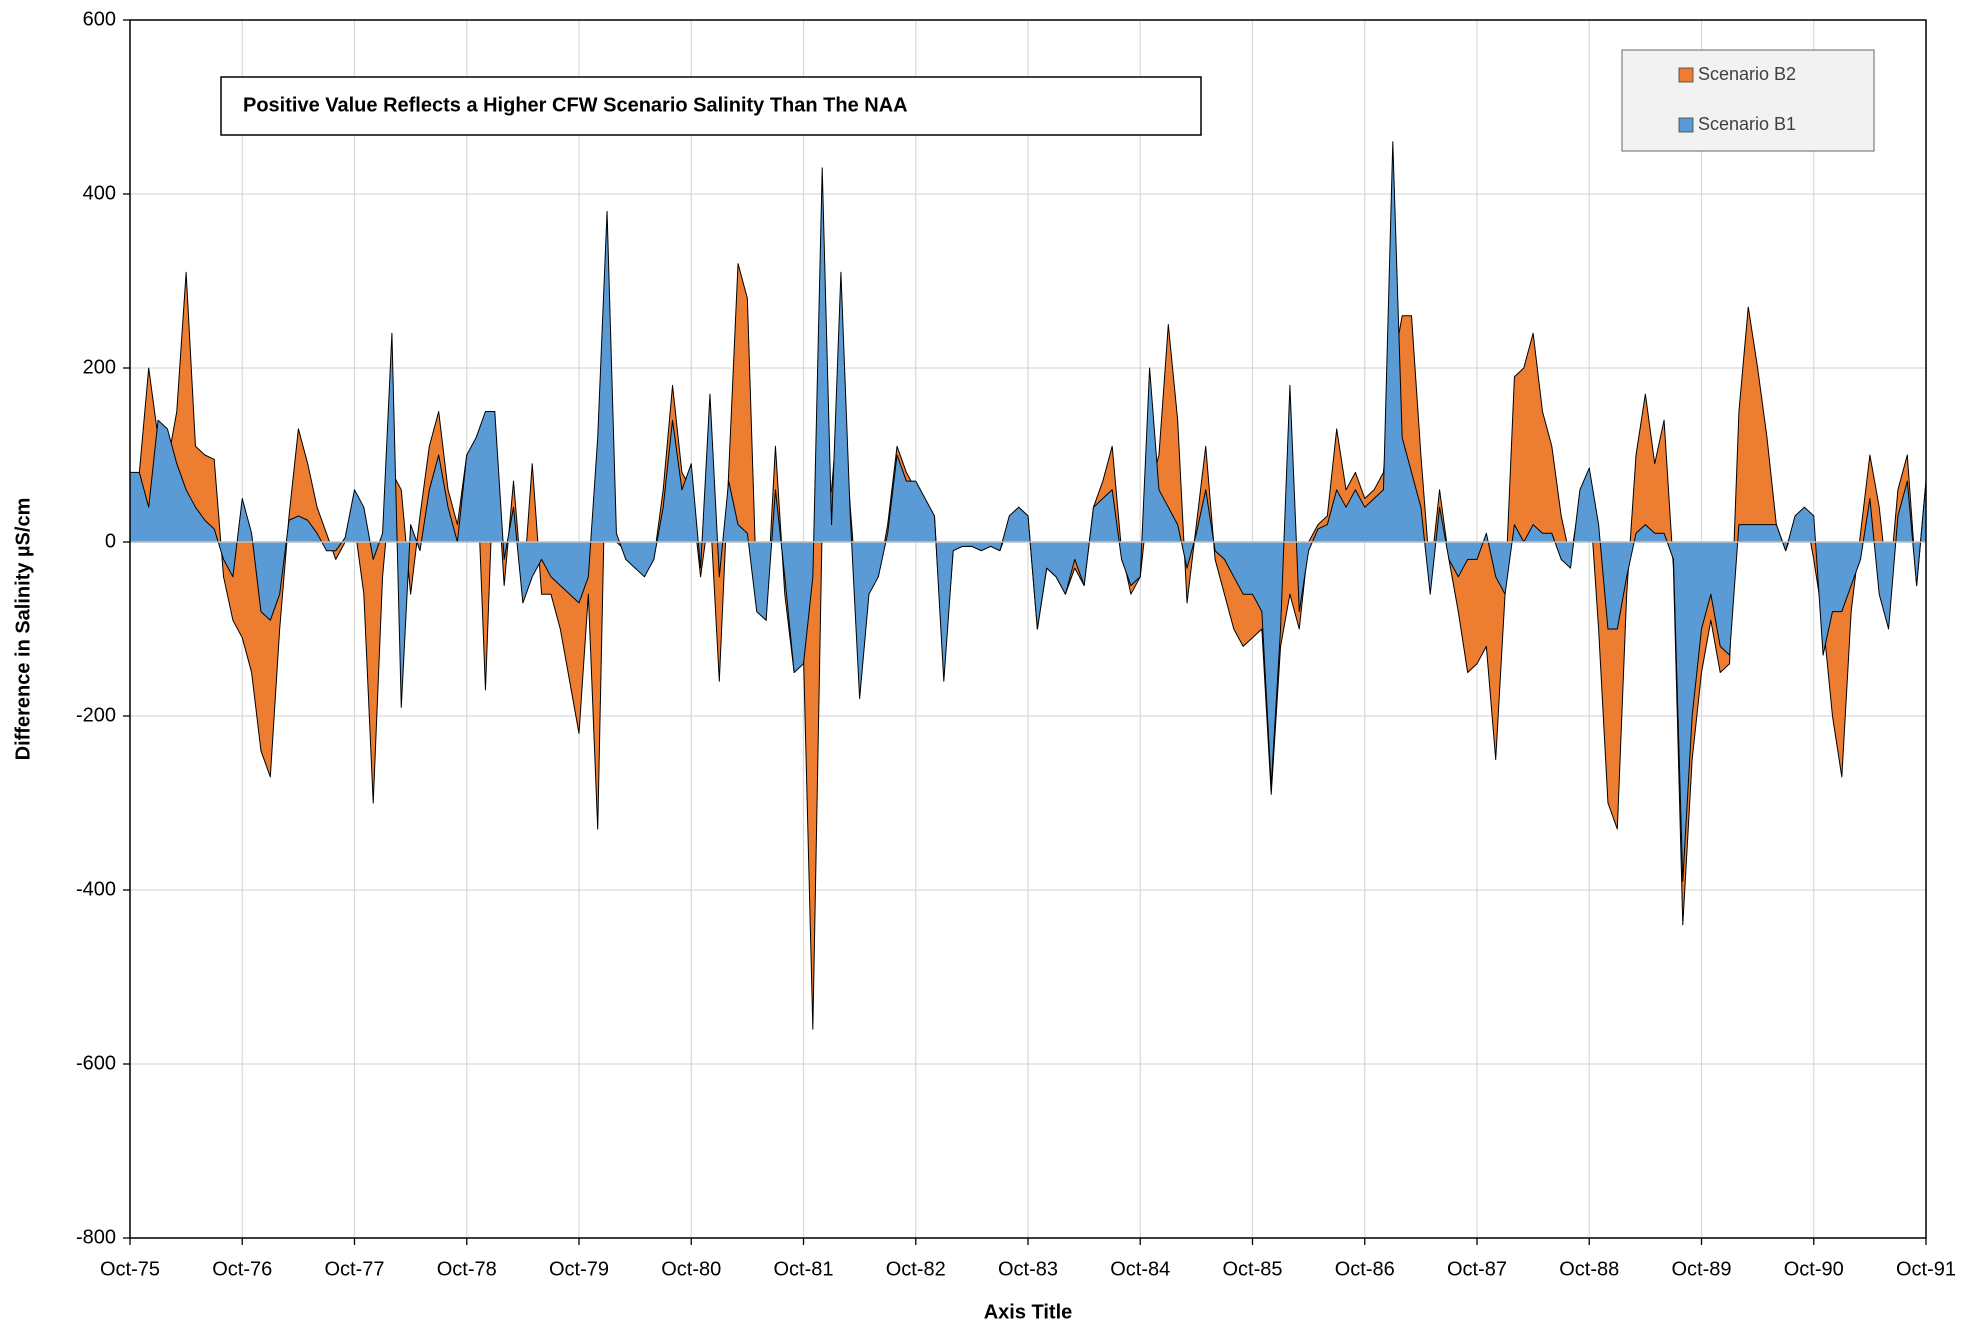 The width and height of the screenshot is (1967, 1326). Describe the element at coordinates (96, 715) in the screenshot. I see `y-tick-label: -200` at that location.